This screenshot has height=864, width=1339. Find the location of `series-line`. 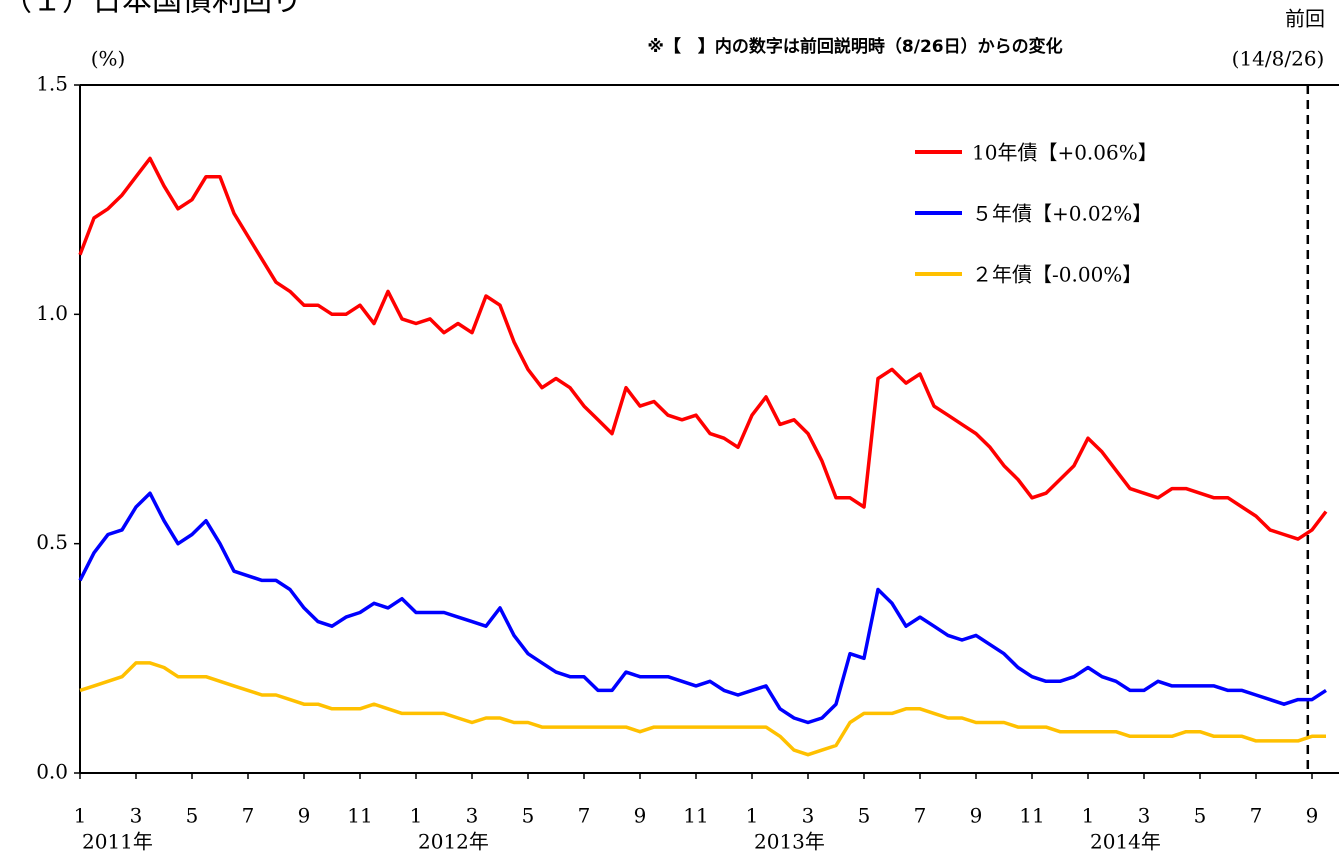

series-line is located at coordinates (702, 709).